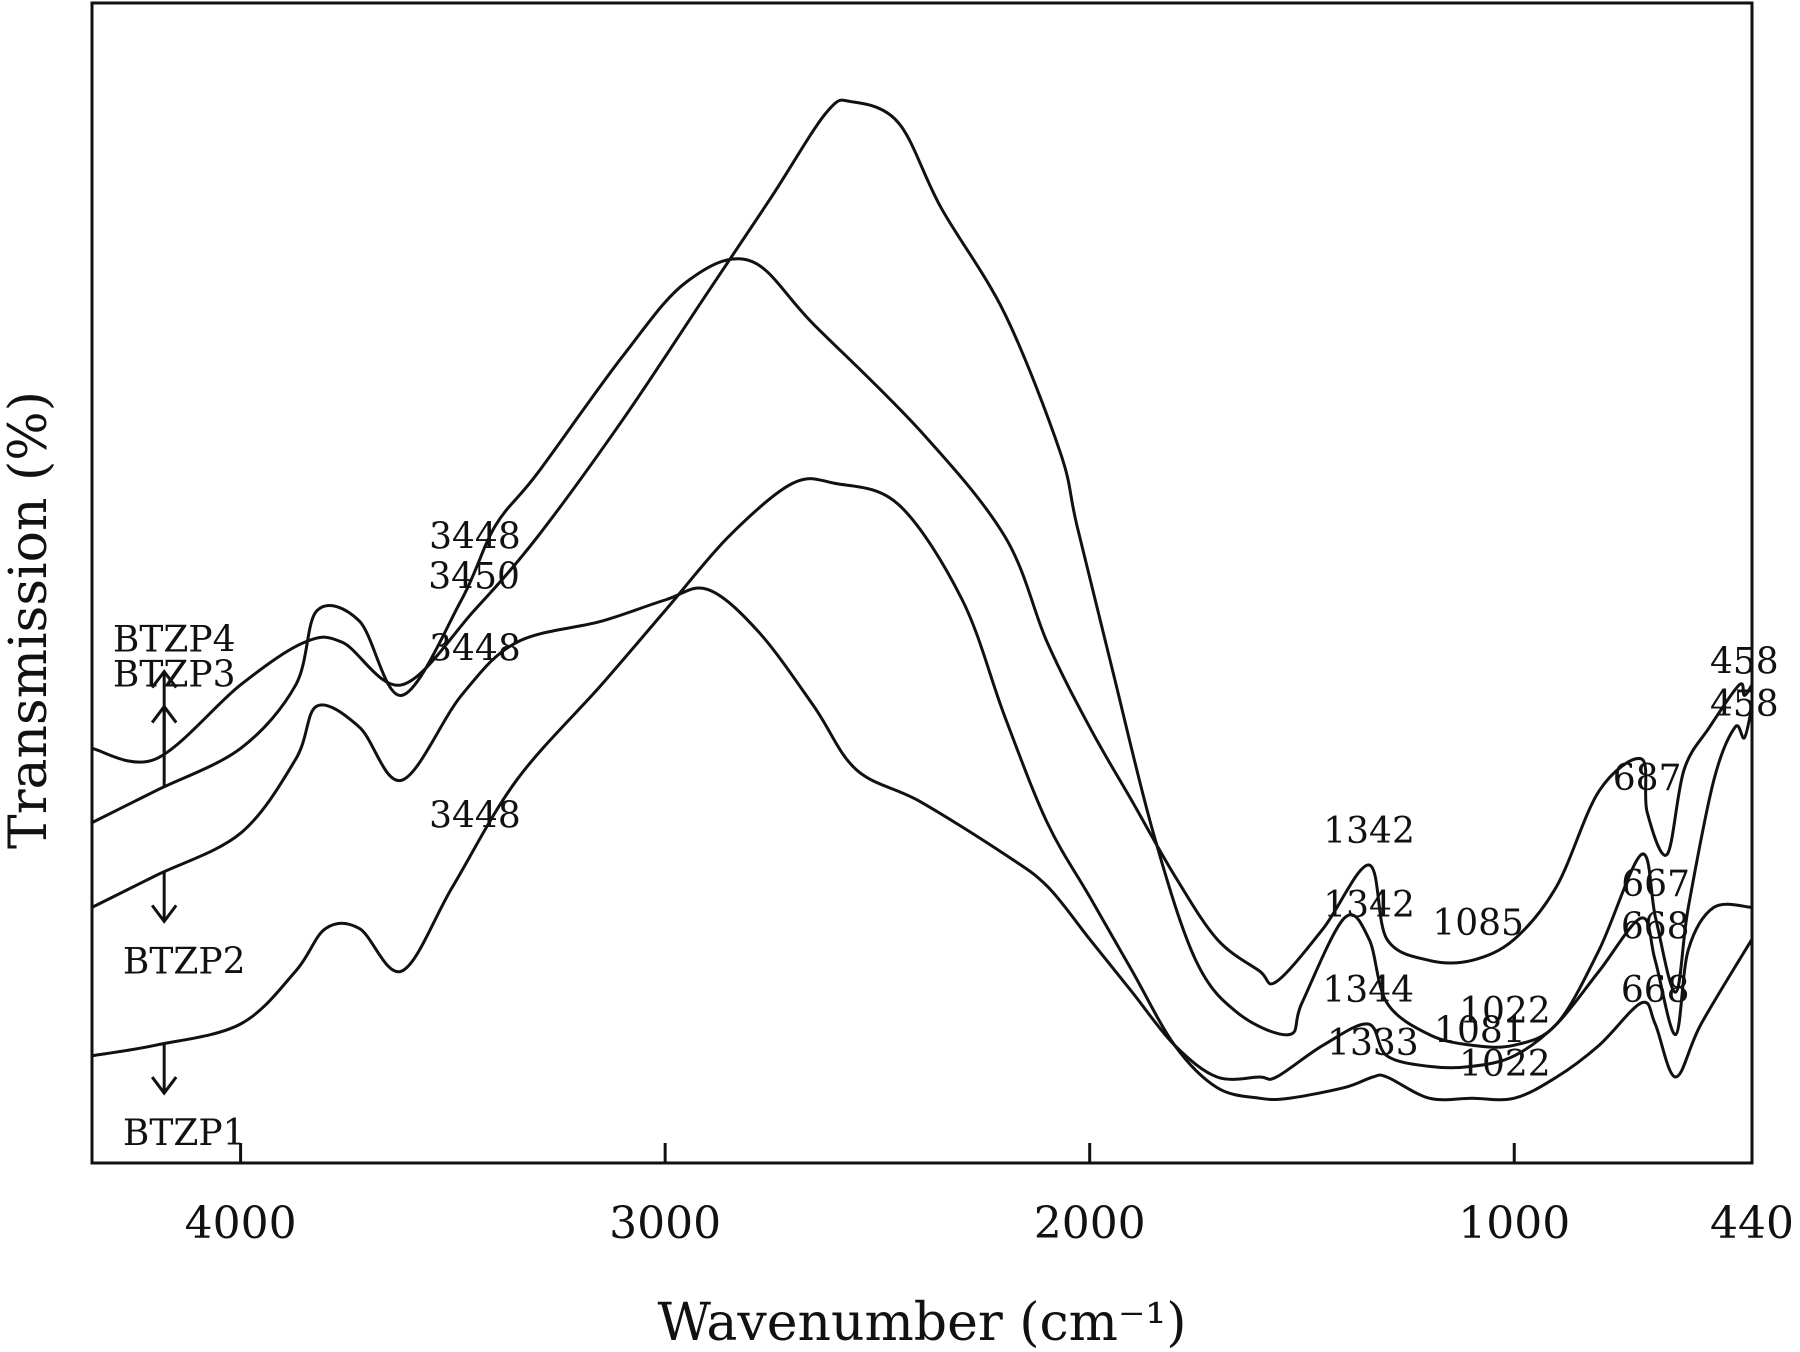  I want to click on peak-label: 3450, so click(474, 577).